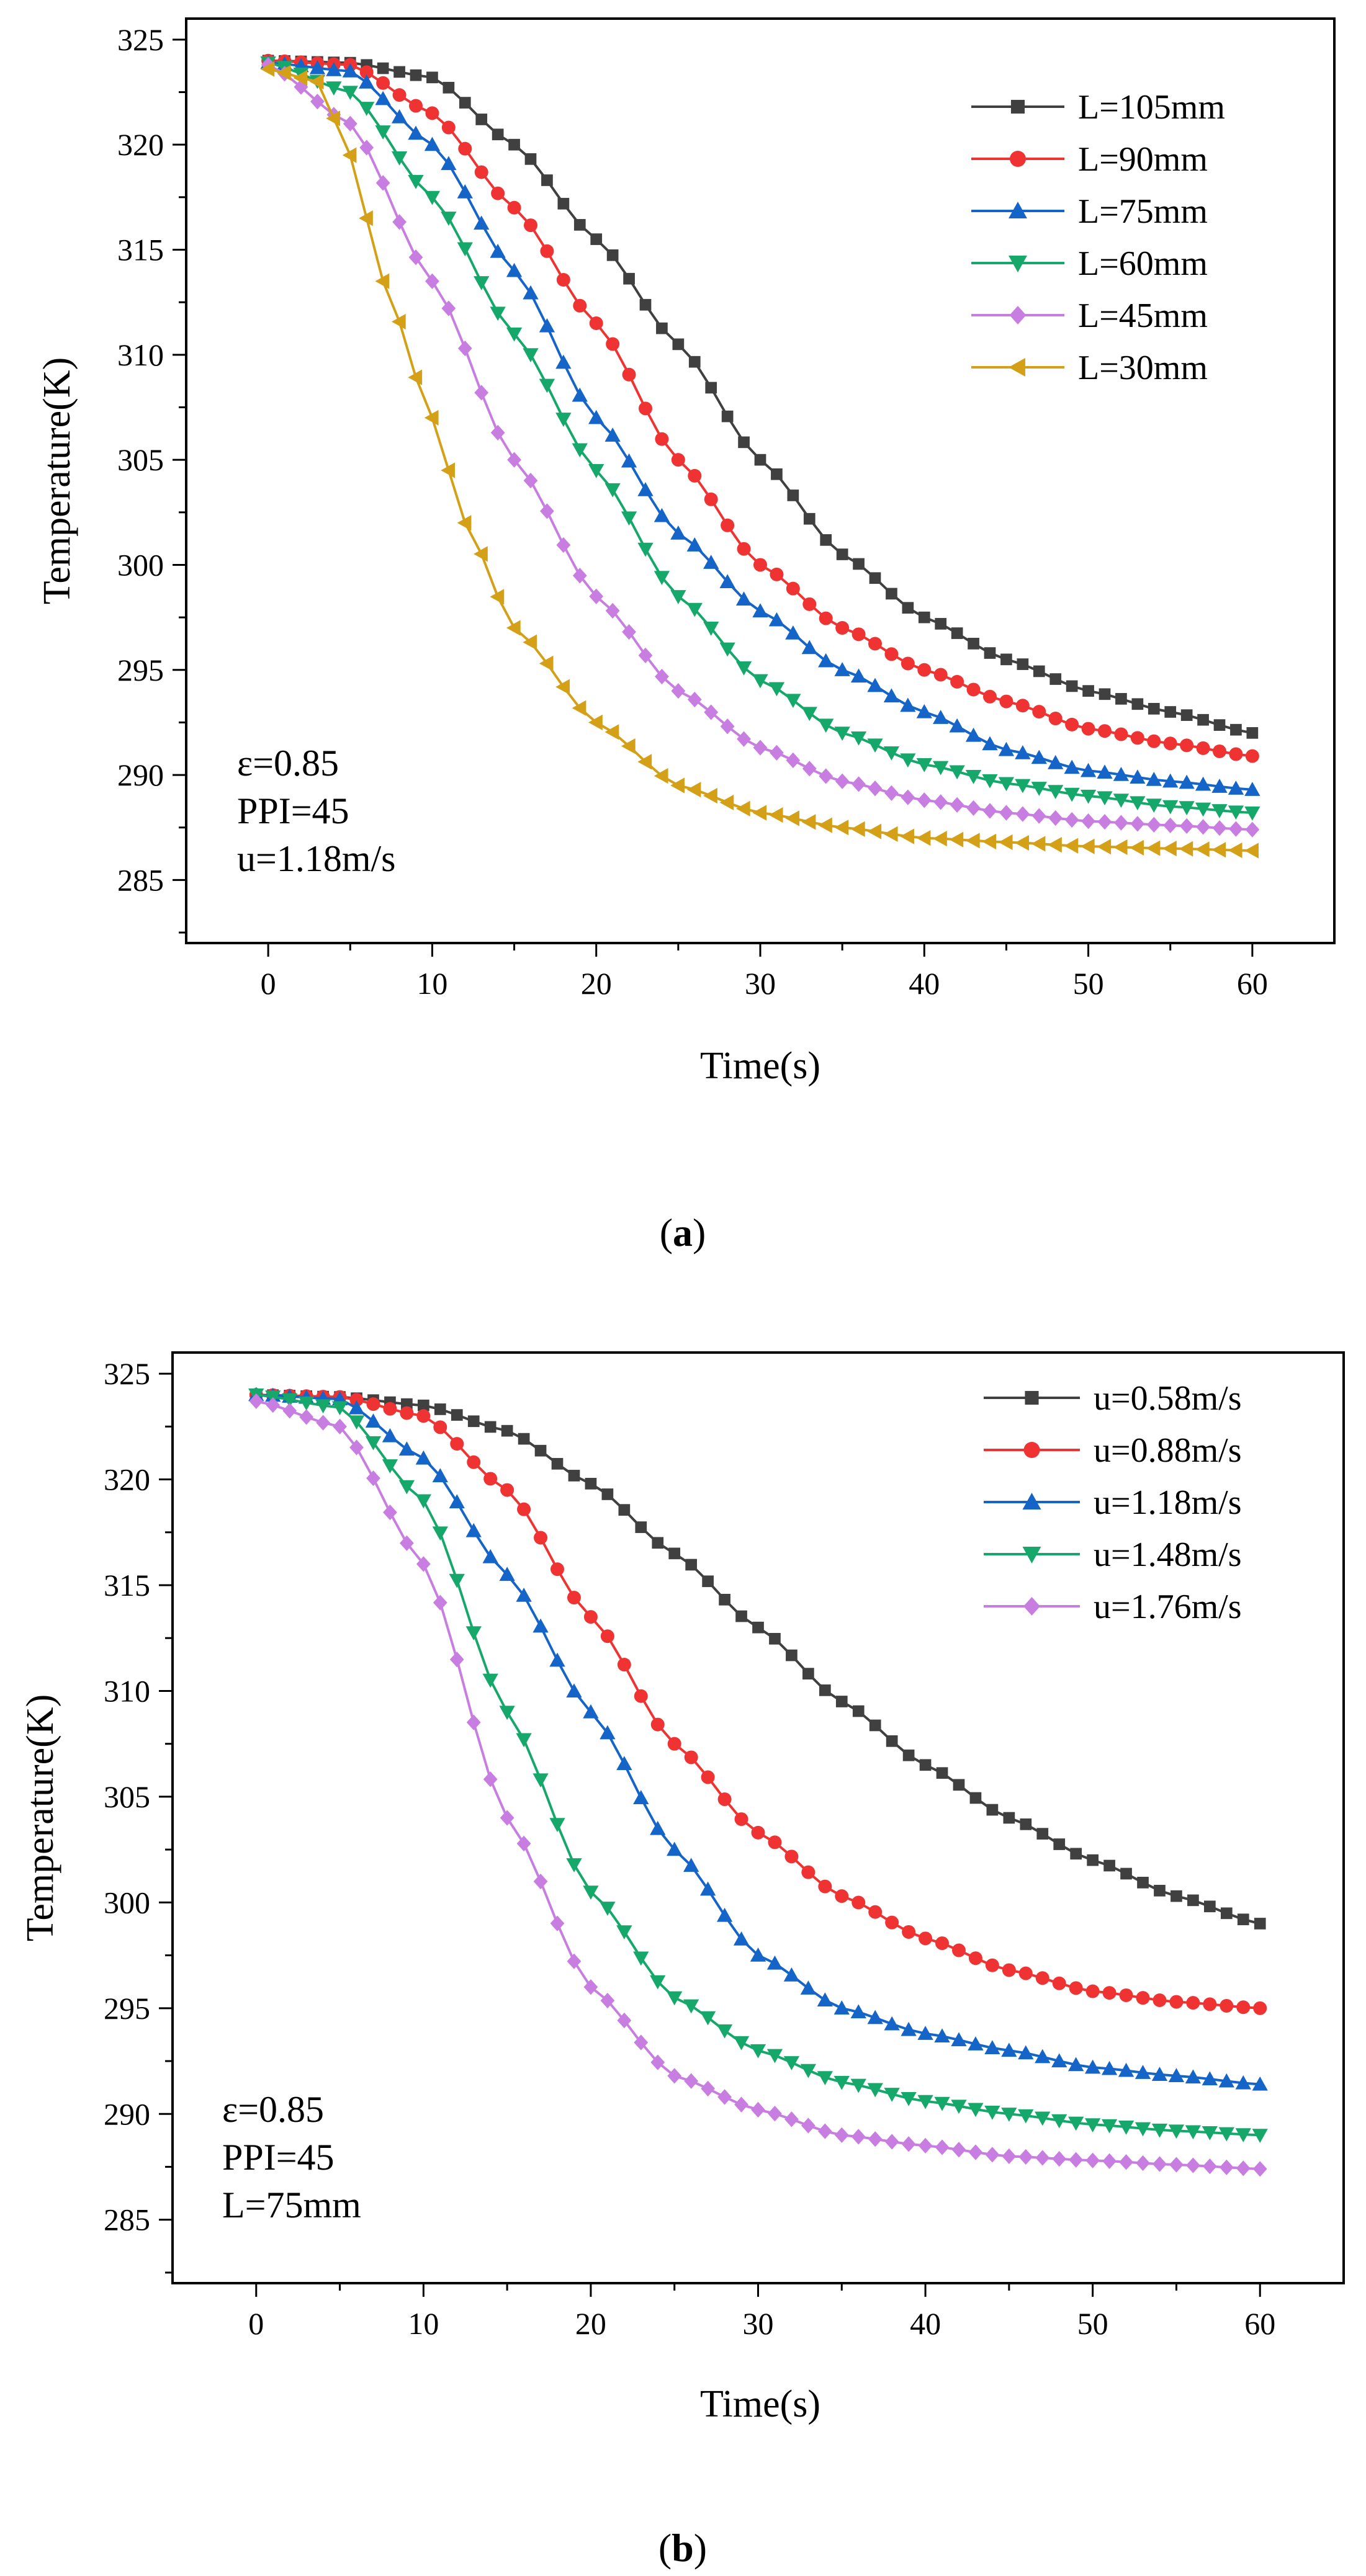 The image size is (1366, 2576). I want to click on y-tick-label: 290, so click(127, 2113).